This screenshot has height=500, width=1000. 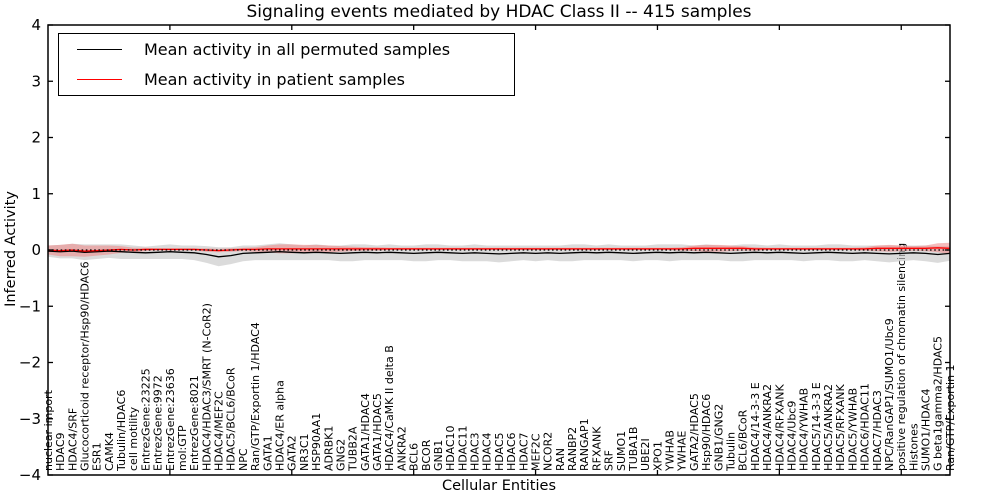 What do you see at coordinates (584, 444) in the screenshot?
I see `x-tick-label: RANGAP1` at bounding box center [584, 444].